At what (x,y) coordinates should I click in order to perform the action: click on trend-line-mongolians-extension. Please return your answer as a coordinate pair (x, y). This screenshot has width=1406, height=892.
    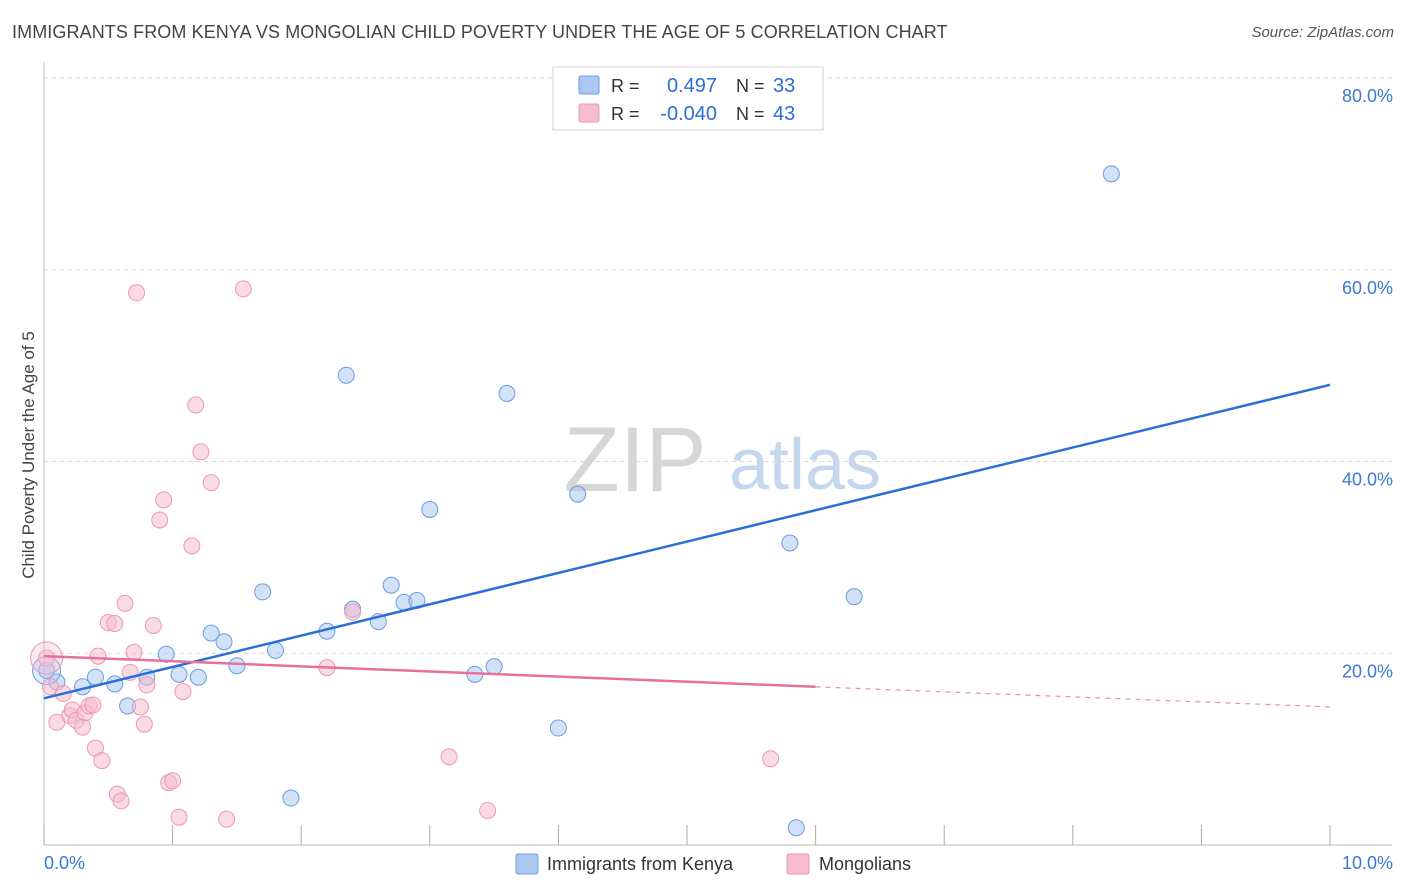
    Looking at the image, I should click on (1073, 697).